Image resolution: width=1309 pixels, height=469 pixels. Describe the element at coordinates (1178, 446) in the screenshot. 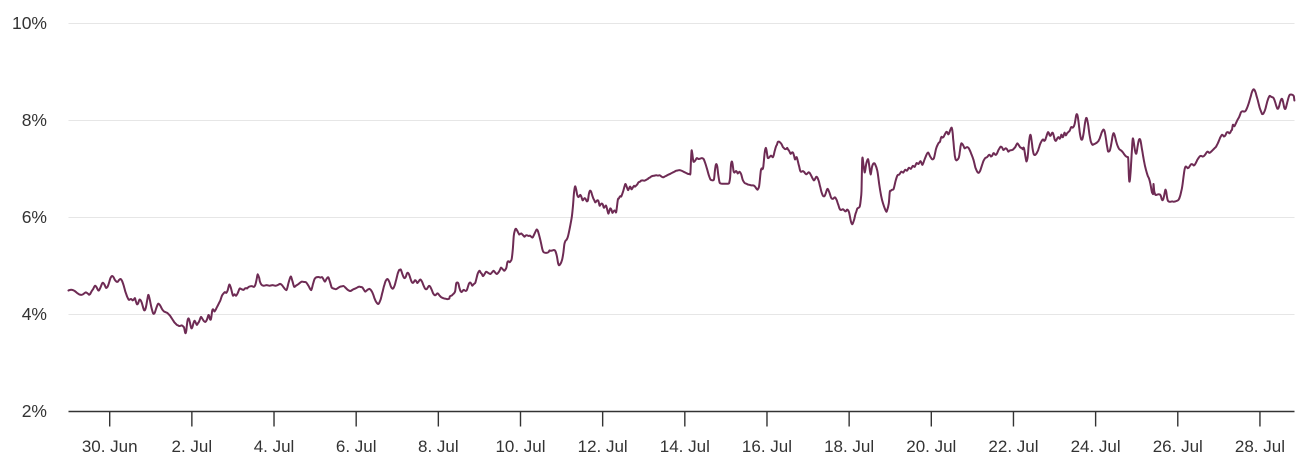

I see `svg-text: 26. Jul` at that location.